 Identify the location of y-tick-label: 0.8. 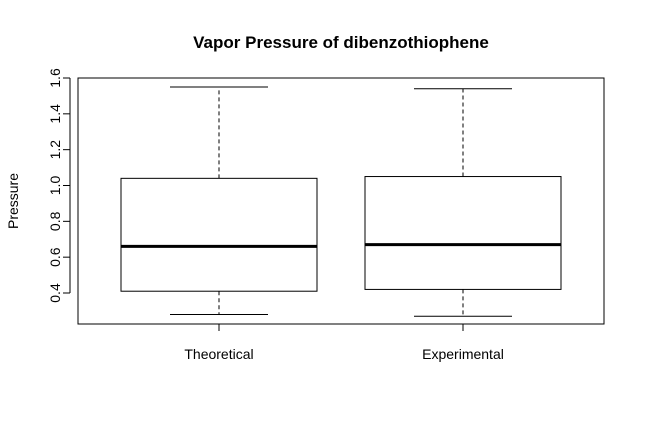
(55, 221).